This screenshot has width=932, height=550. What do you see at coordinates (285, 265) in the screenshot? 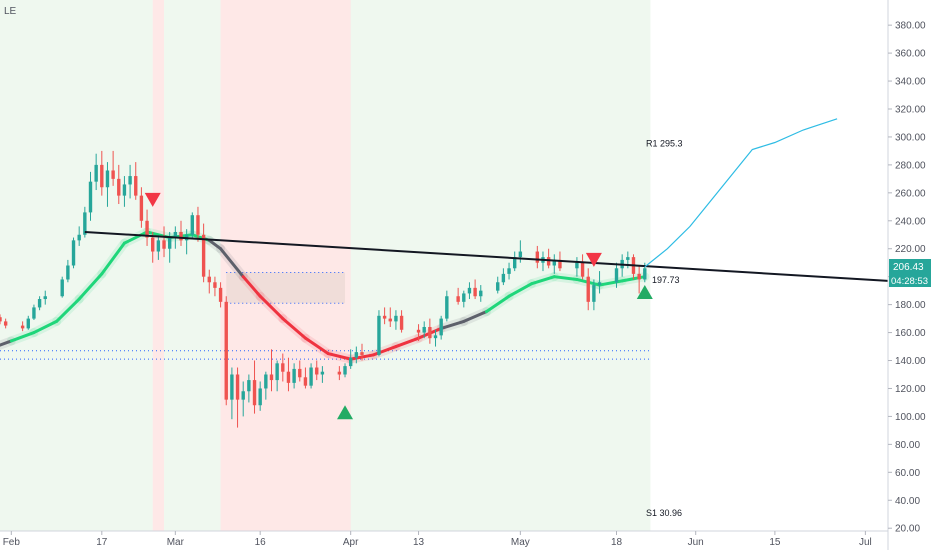
I see `region-bear` at bounding box center [285, 265].